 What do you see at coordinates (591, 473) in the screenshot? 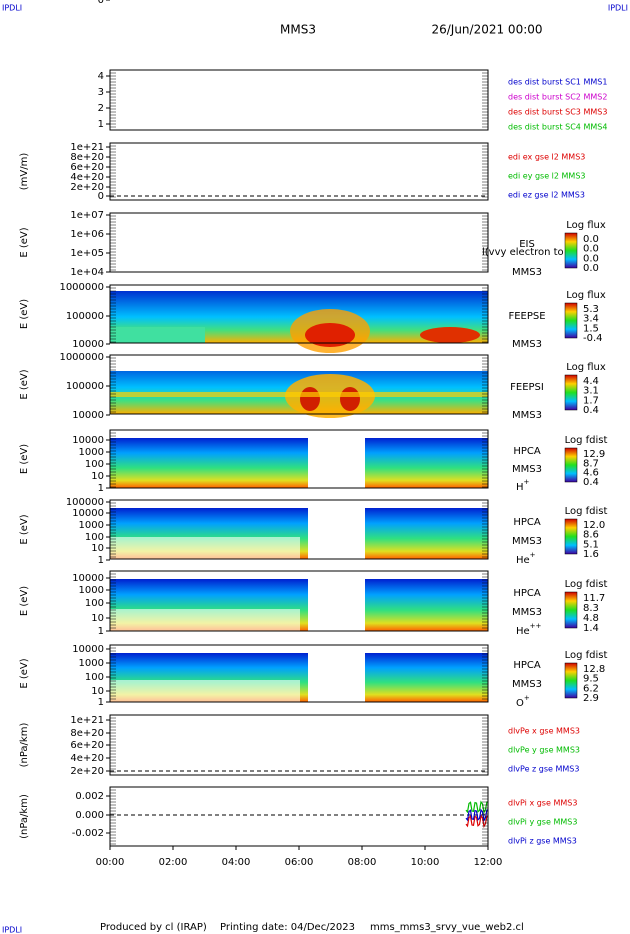
I see `colorbar-label: 4.6` at bounding box center [591, 473].